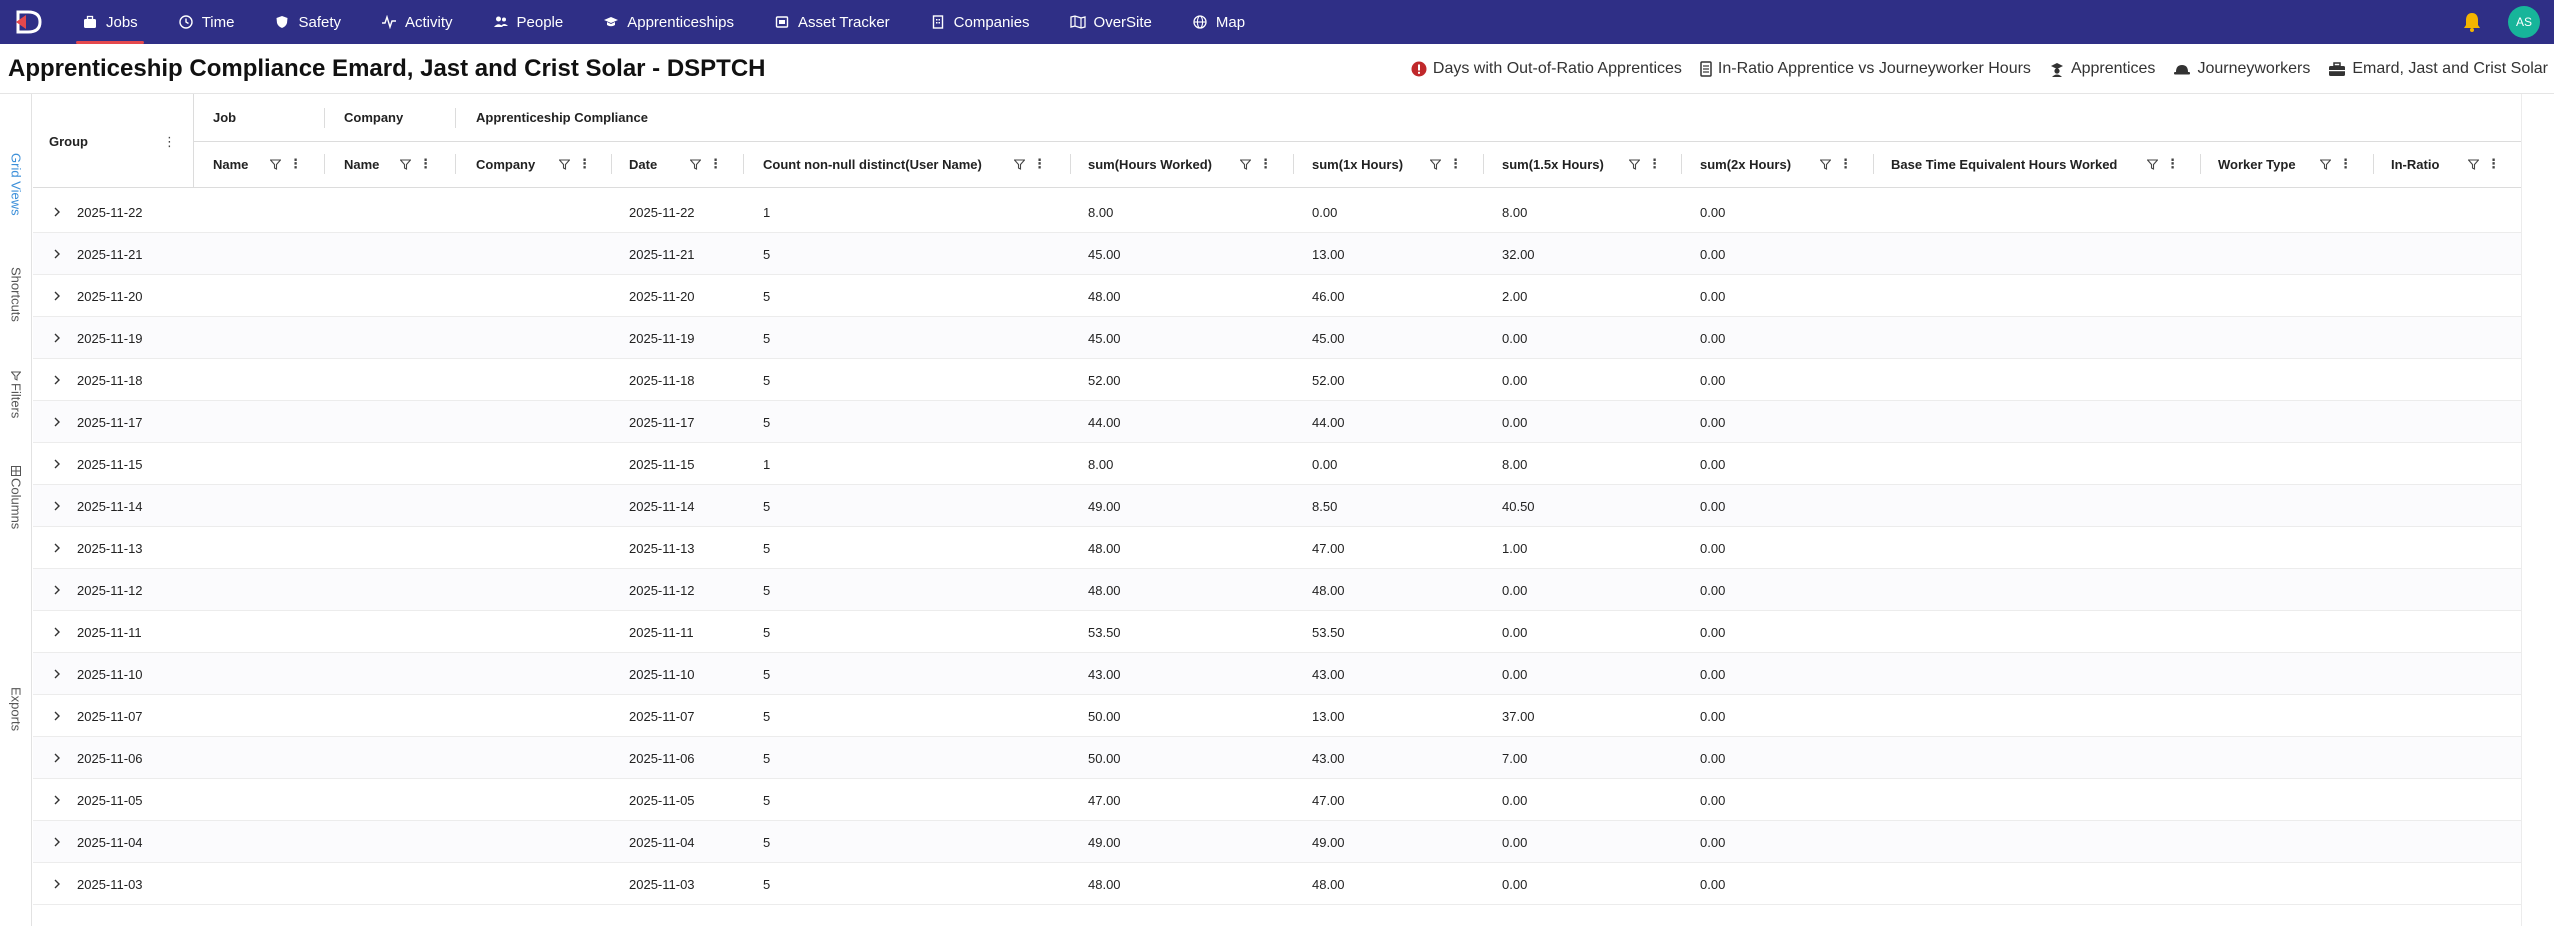 This screenshot has height=926, width=2554. Describe the element at coordinates (16, 498) in the screenshot. I see `tab-columns: Columns` at that location.